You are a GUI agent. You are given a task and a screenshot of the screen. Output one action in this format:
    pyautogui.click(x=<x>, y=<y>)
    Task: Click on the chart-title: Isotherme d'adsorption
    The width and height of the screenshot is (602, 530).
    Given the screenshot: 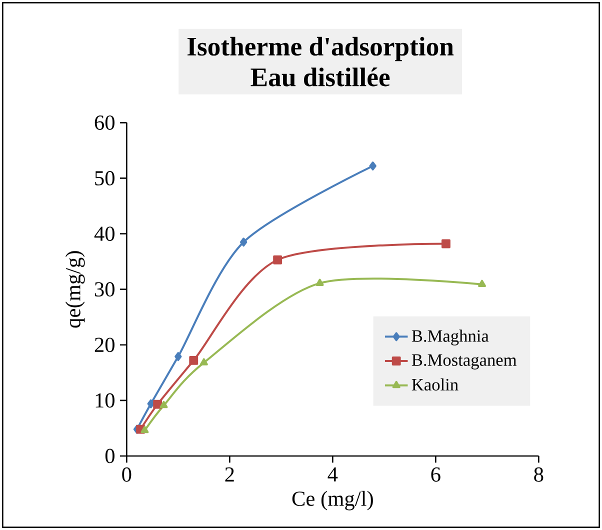 What is the action you would take?
    pyautogui.click(x=321, y=49)
    